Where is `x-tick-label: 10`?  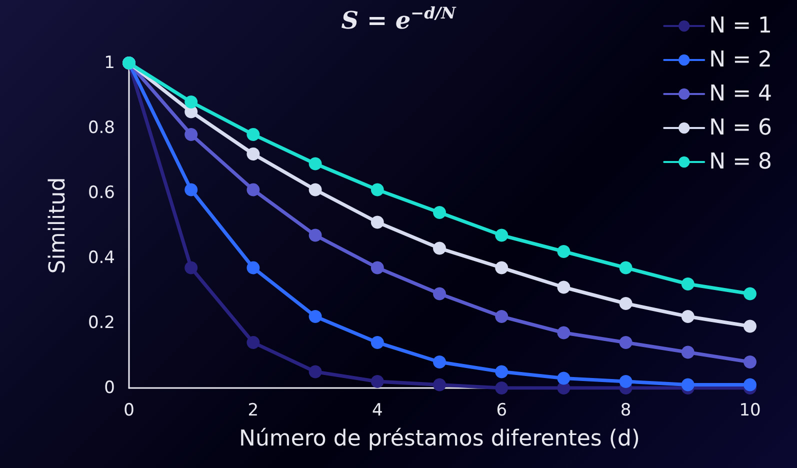 x-tick-label: 10 is located at coordinates (750, 410).